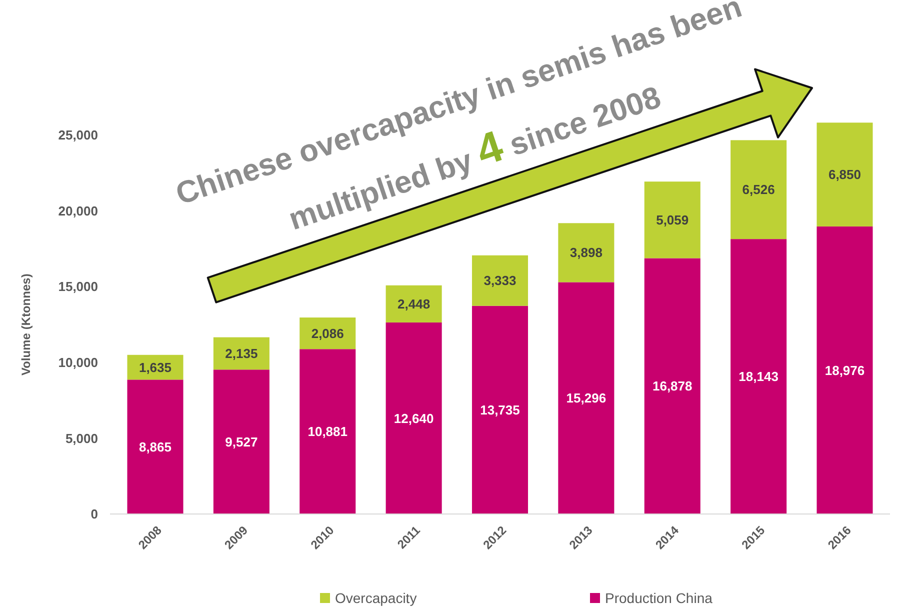 The height and width of the screenshot is (608, 908). Describe the element at coordinates (81, 438) in the screenshot. I see `y-tick-label: 5,000` at that location.